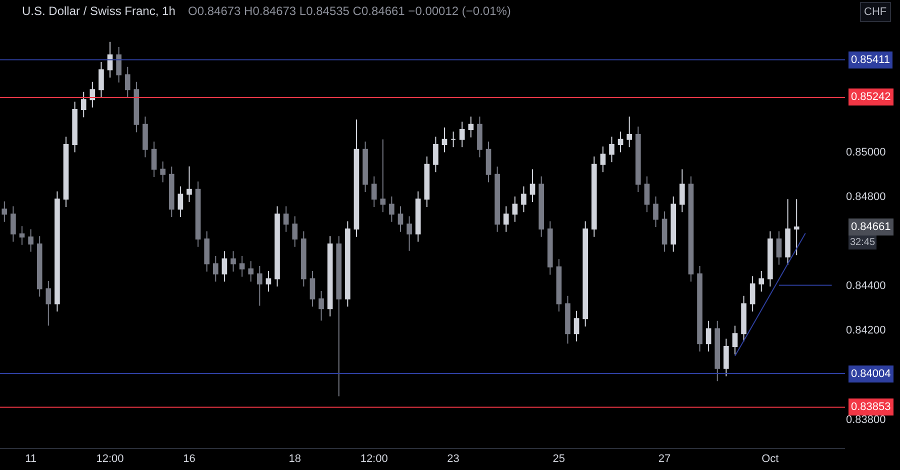  I want to click on x-tick-label: 16, so click(189, 459).